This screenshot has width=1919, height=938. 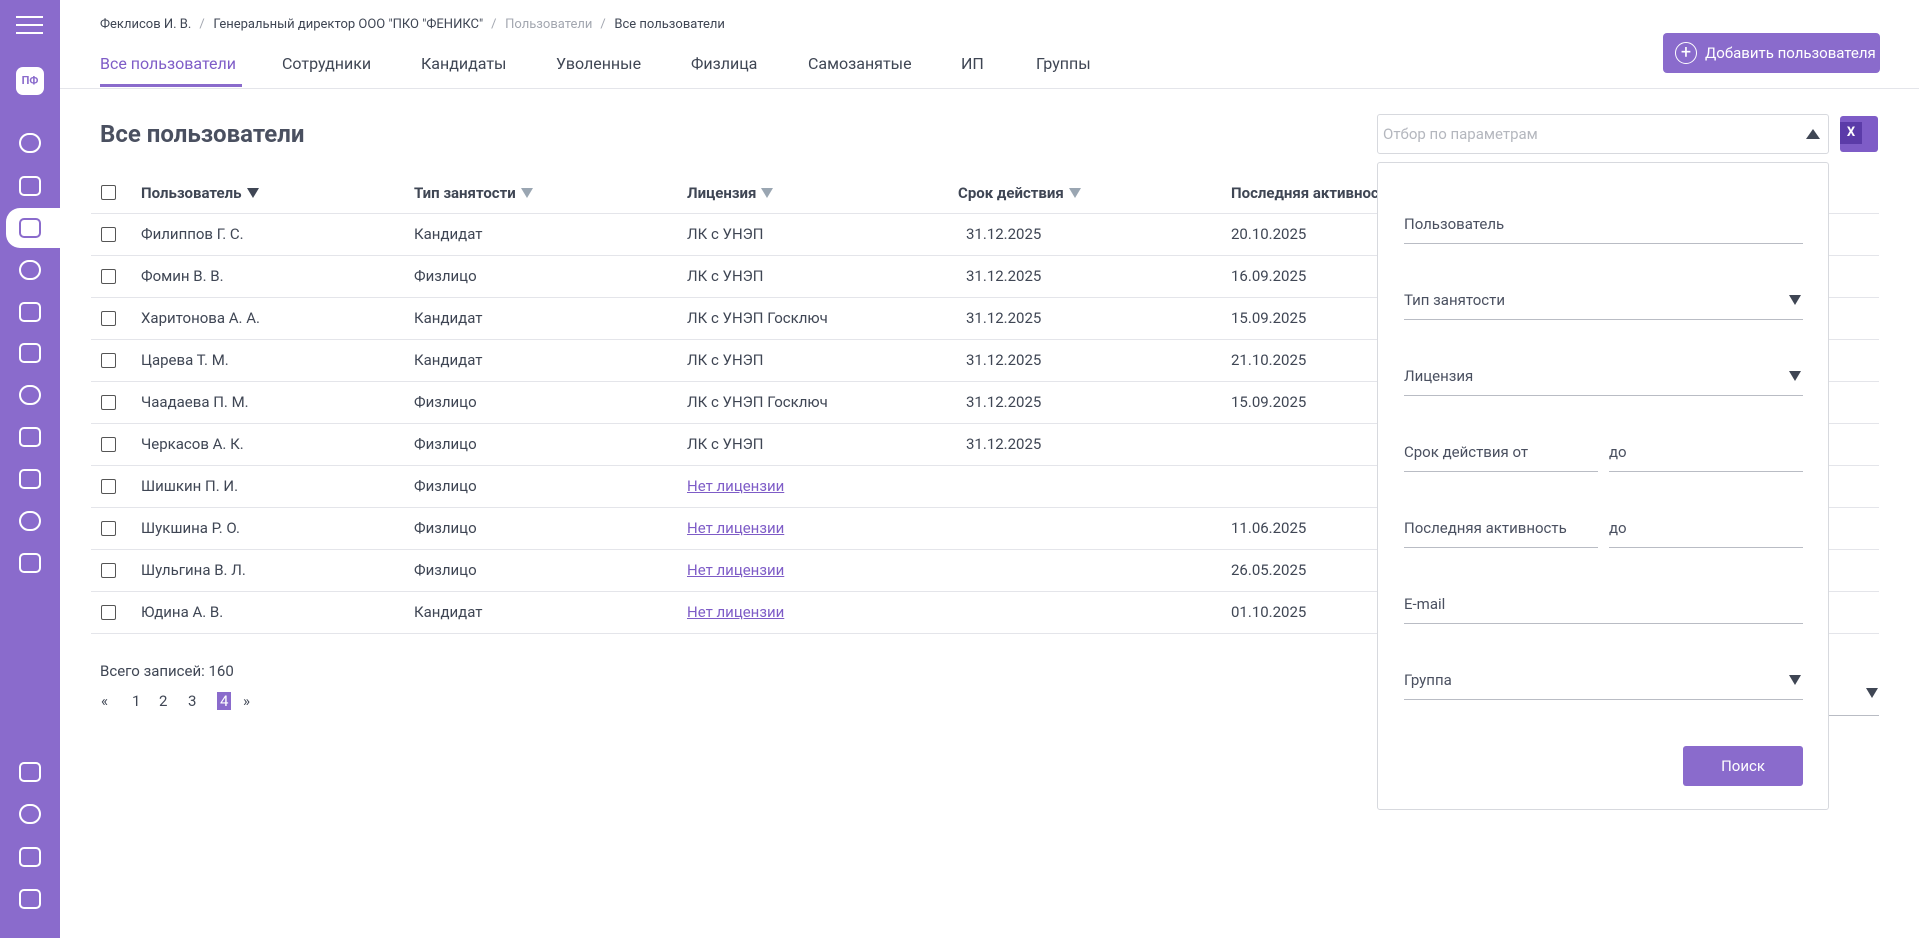 I want to click on cell: ЛК с УНЭП, so click(x=725, y=234).